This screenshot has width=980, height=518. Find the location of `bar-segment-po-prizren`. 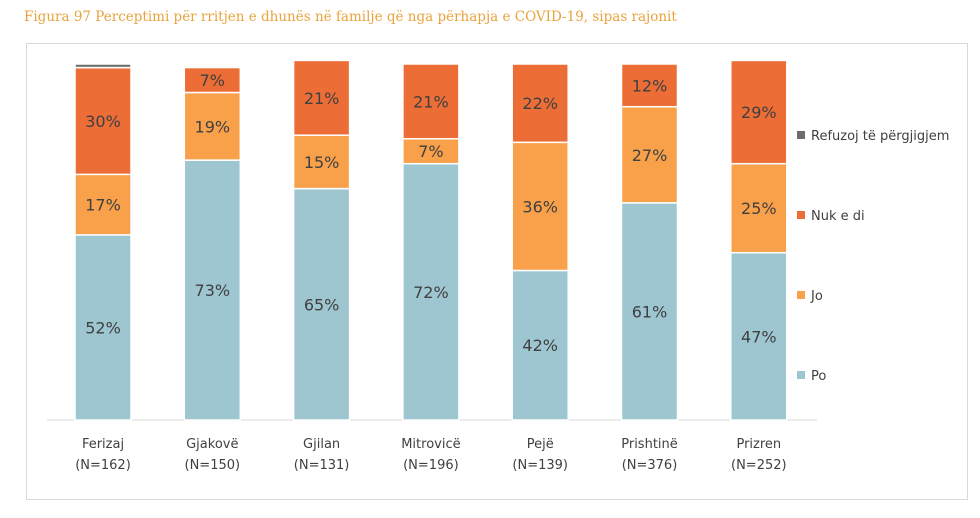

bar-segment-po-prizren is located at coordinates (759, 336).